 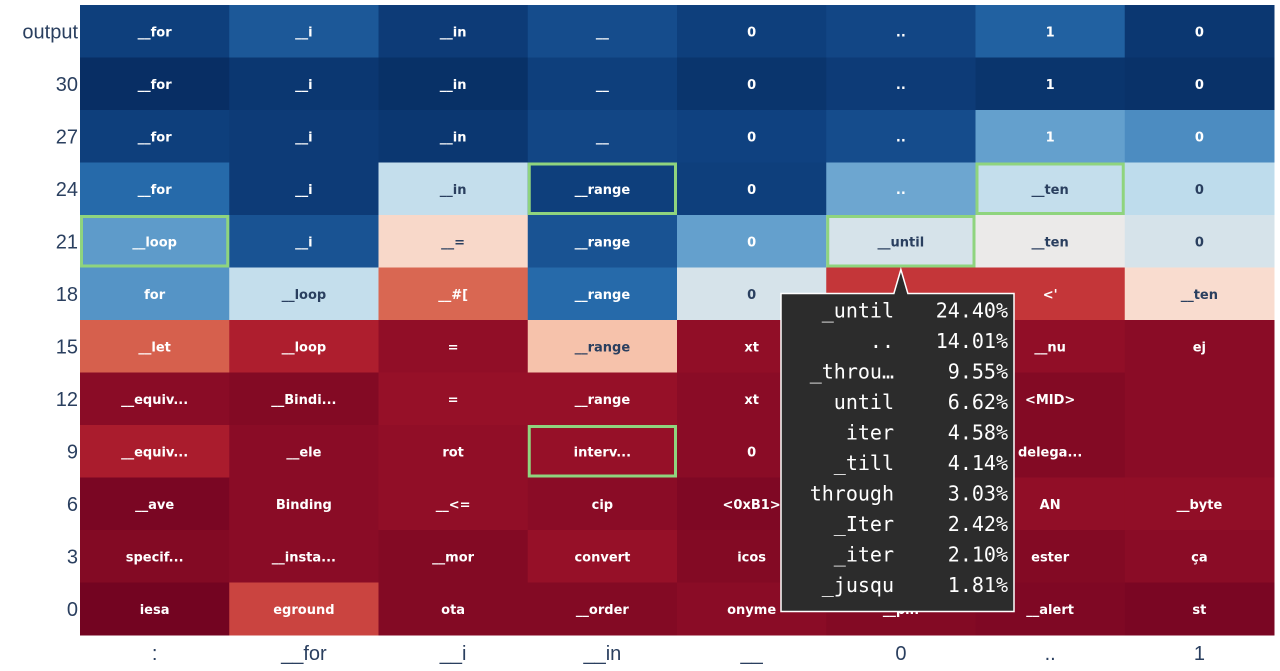 I want to click on heatmap-cell-label: =, so click(x=453, y=347).